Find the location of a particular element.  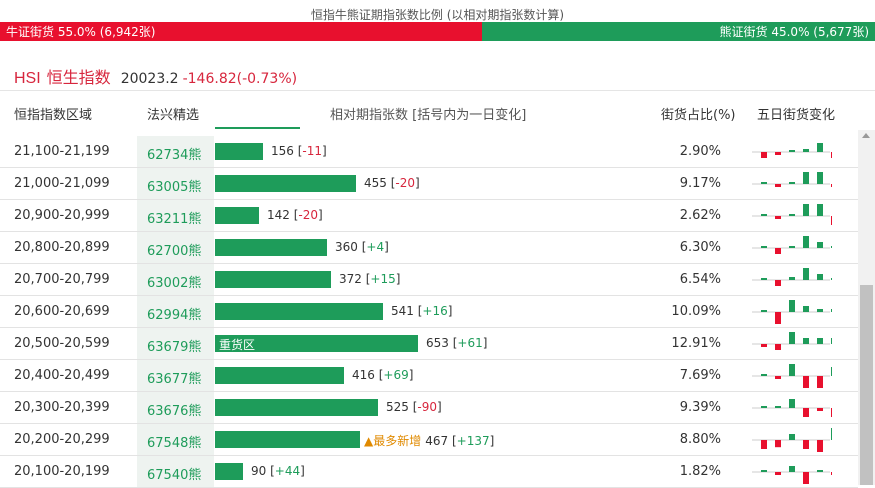

contracts-text: 455 [-20] is located at coordinates (392, 183).